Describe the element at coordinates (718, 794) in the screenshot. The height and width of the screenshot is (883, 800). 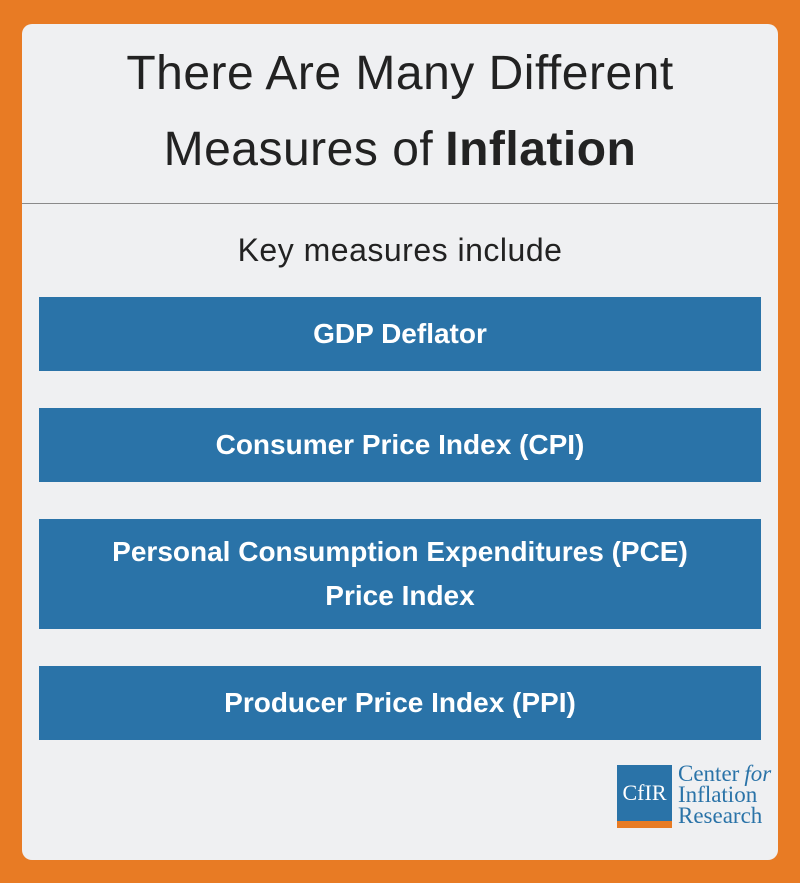
I see `logo-line: Inflation` at that location.